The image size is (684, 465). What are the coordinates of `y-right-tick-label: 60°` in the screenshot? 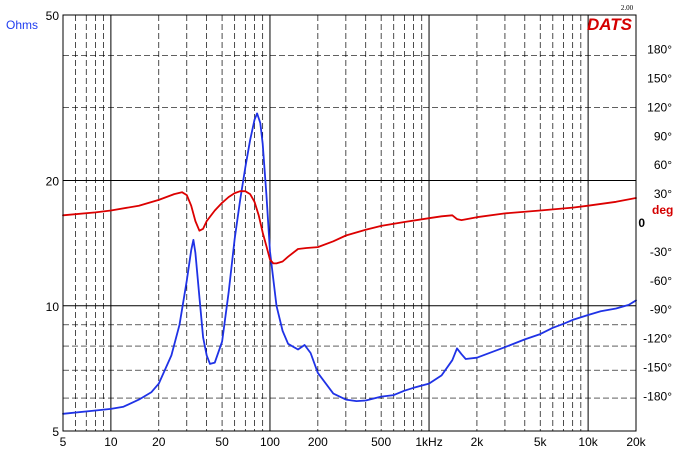 It's located at (663, 165).